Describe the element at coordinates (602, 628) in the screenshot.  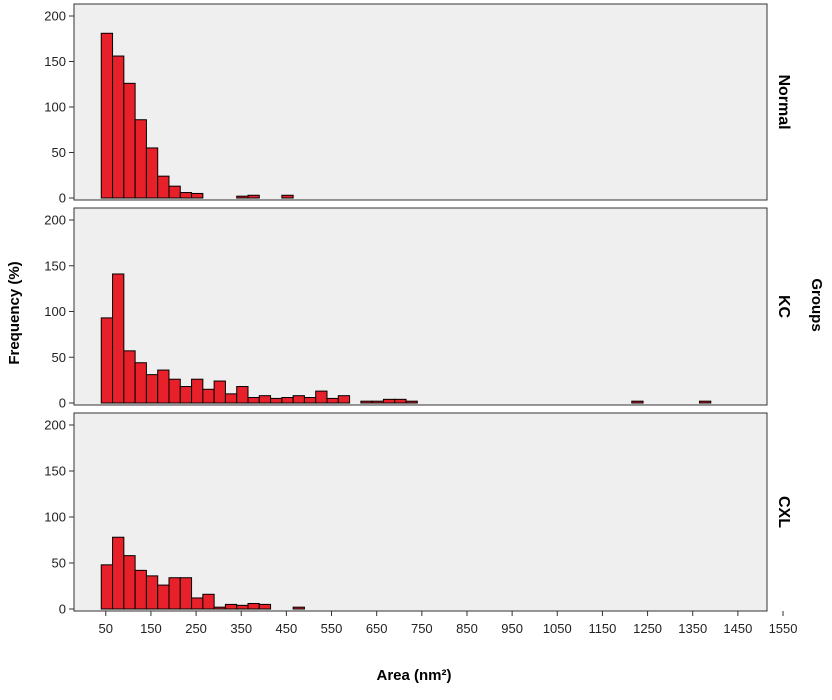
I see `x-tick-label: 1150` at that location.